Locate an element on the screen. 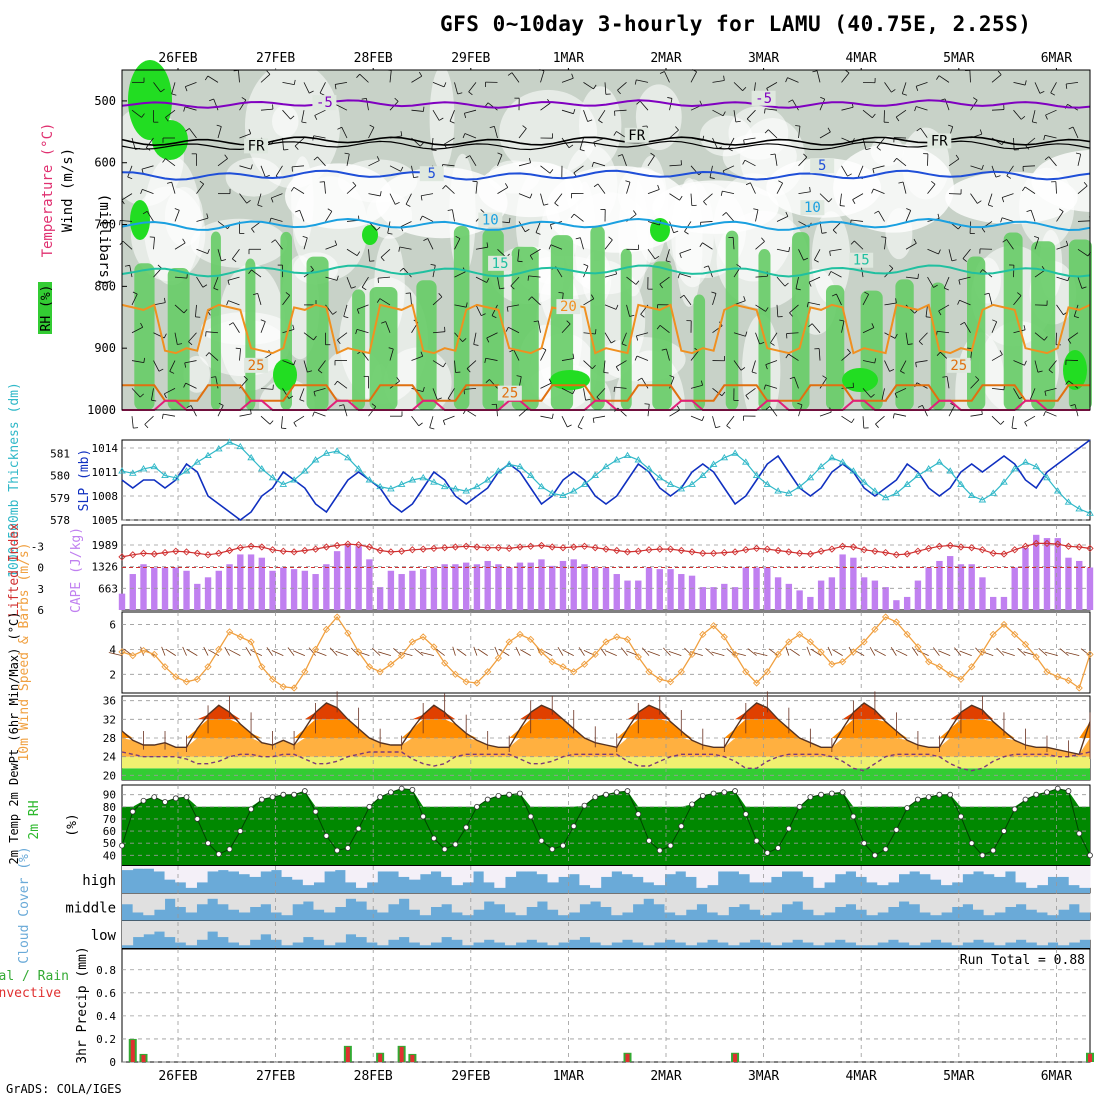 Image resolution: width=1100 pixels, height=1104 pixels. date-label-top: 1MAR is located at coordinates (568, 58).